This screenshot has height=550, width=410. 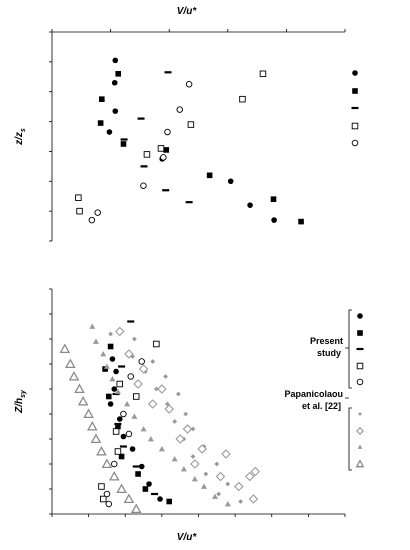 I want to click on series--0.25, so click(x=137, y=424).